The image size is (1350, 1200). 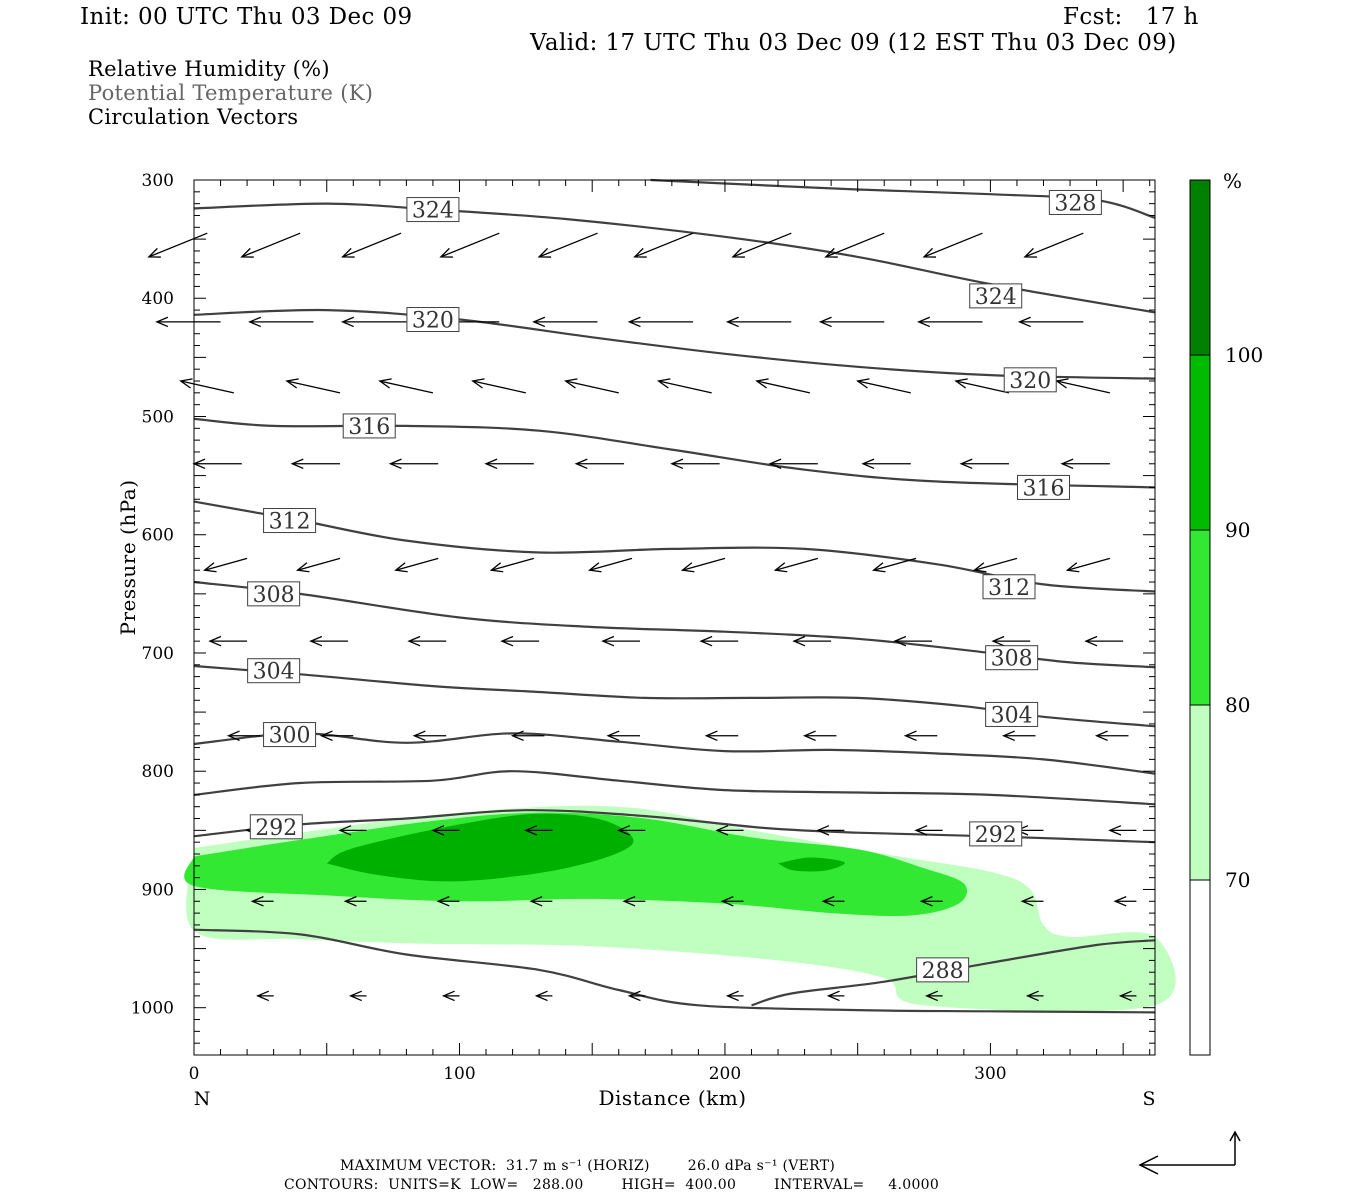 What do you see at coordinates (152, 1009) in the screenshot?
I see `y-tick-label-1000: 1000` at bounding box center [152, 1009].